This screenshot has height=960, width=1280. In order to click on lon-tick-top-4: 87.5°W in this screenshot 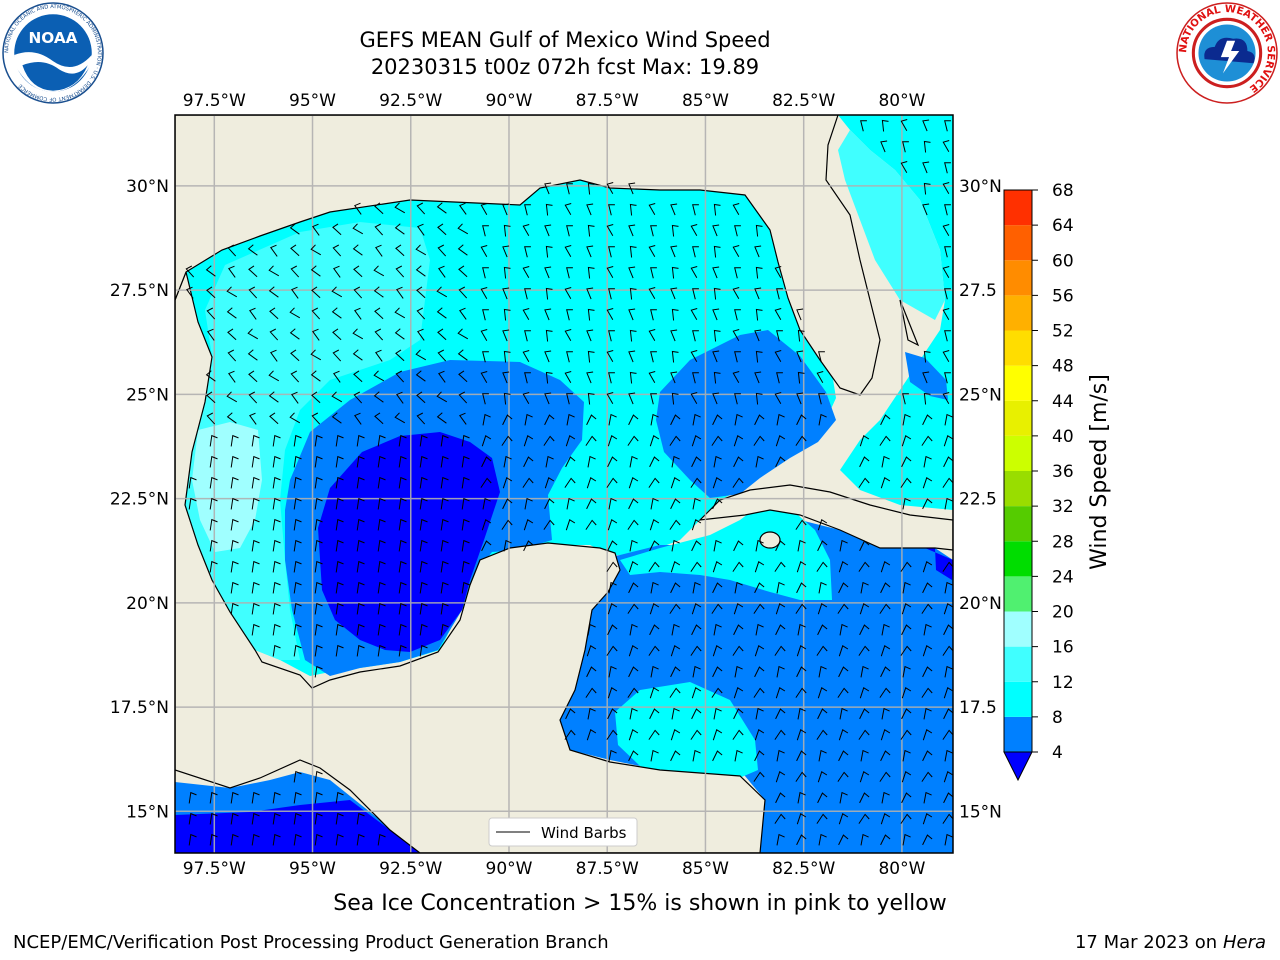, I will do `click(607, 101)`.